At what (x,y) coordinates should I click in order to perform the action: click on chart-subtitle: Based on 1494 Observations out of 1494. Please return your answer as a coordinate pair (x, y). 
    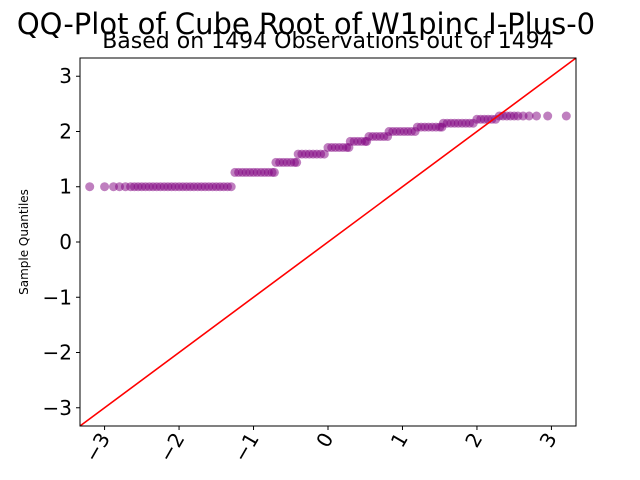
    Looking at the image, I should click on (328, 41).